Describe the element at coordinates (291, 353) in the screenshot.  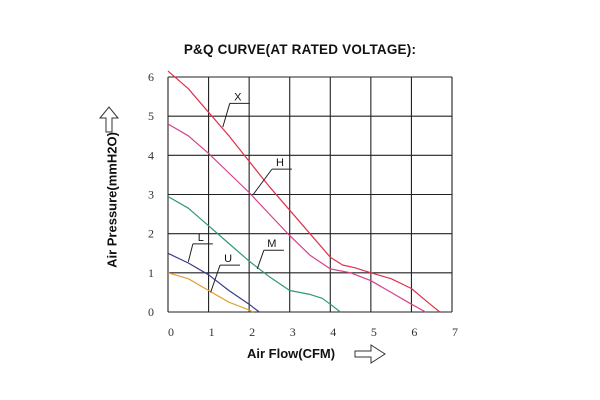
I see `x-axis-label: Air Flow(CFM)` at that location.